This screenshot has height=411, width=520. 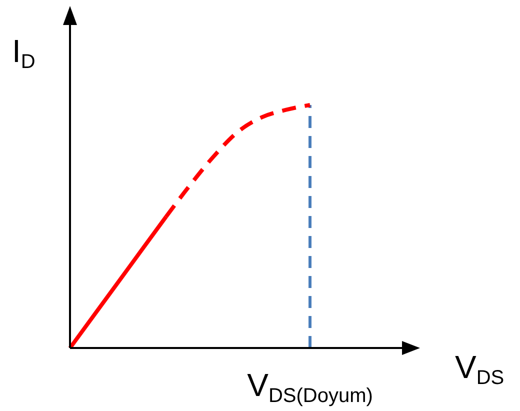 What do you see at coordinates (24, 53) in the screenshot?
I see `y-axis-title: I$_{D}$` at bounding box center [24, 53].